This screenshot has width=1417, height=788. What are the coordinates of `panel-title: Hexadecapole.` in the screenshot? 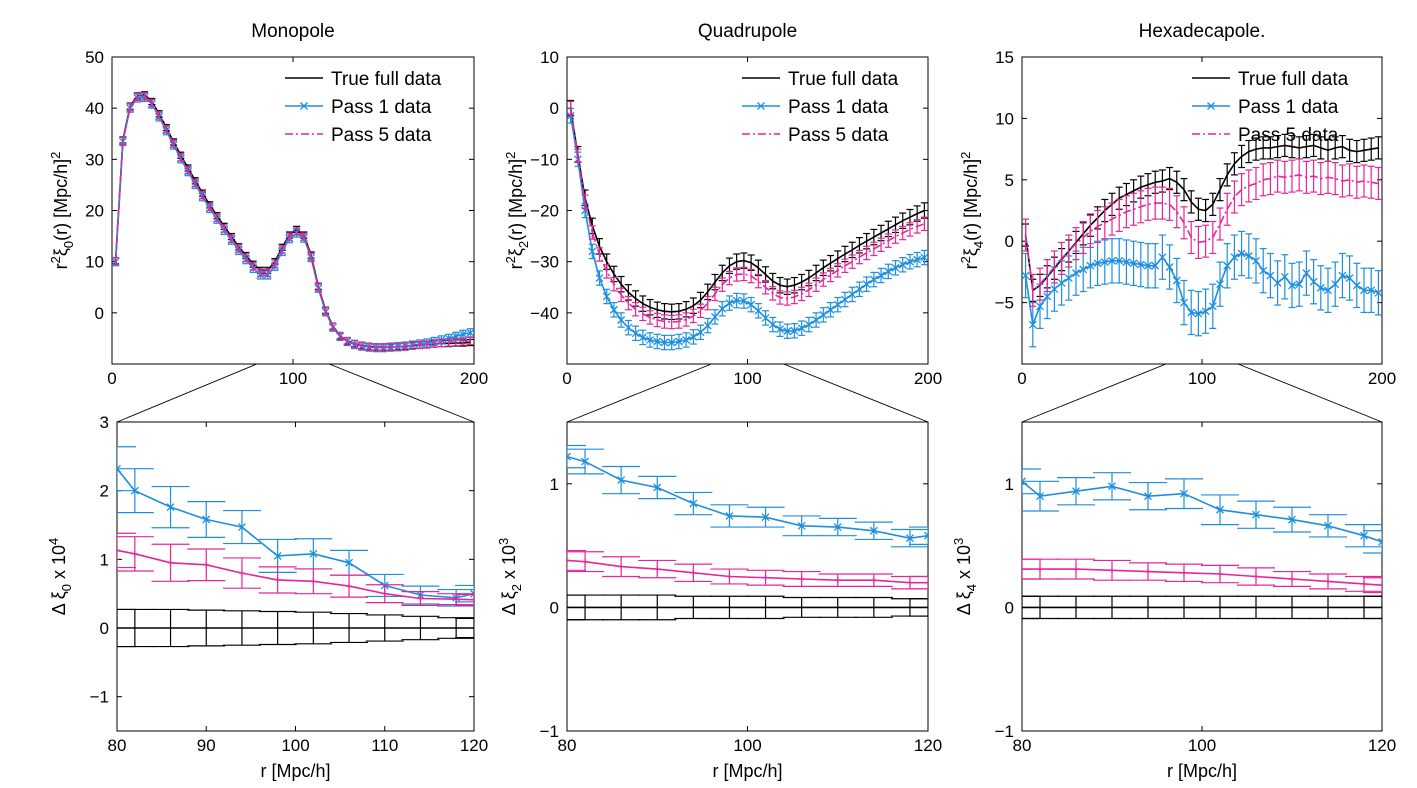 It's located at (1202, 31).